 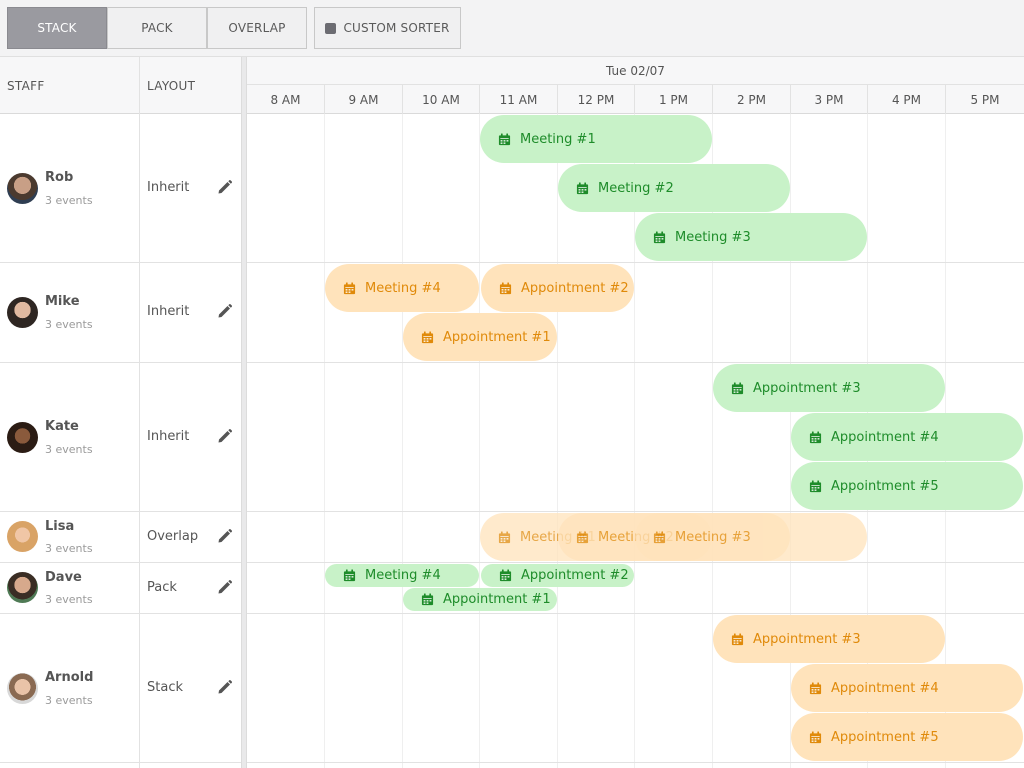 What do you see at coordinates (596, 99) in the screenshot?
I see `hour-header: 12 PM` at bounding box center [596, 99].